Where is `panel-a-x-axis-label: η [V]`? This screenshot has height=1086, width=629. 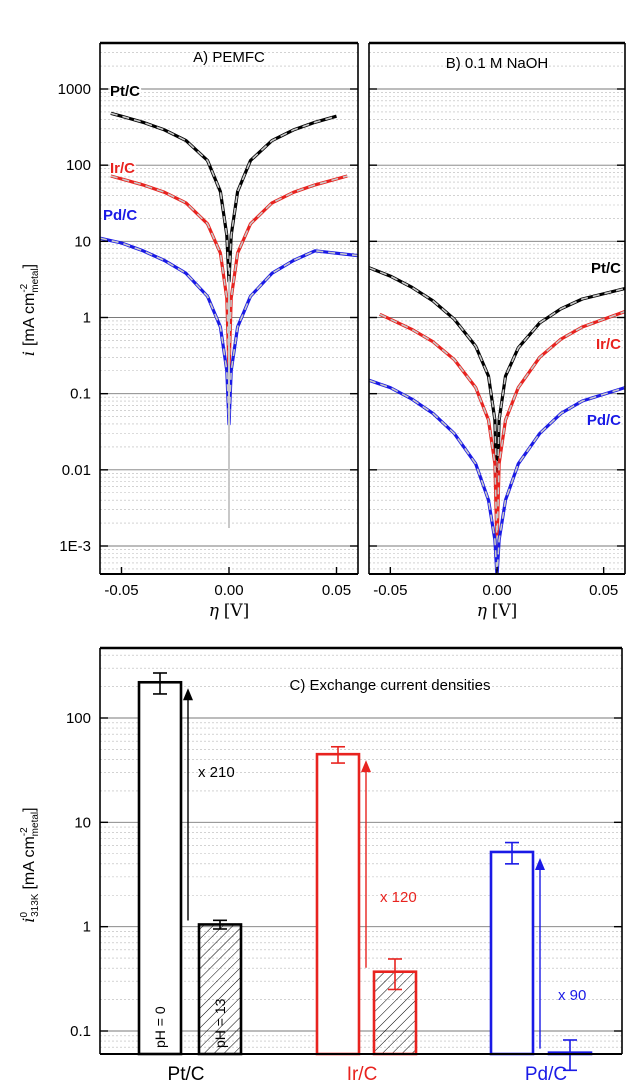 panel-a-x-axis-label: η [V] is located at coordinates (229, 611).